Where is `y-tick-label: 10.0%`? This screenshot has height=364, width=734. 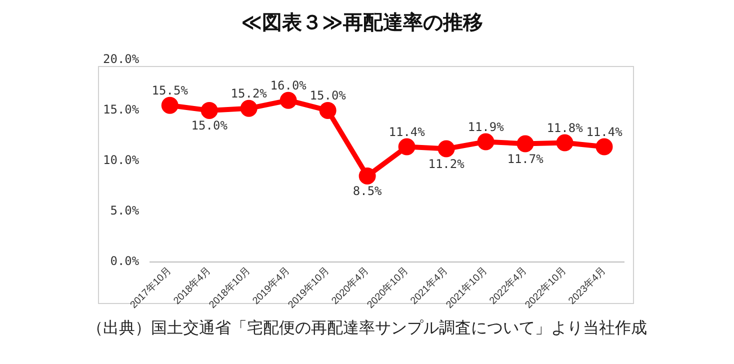
y-tick-label: 10.0% is located at coordinates (121, 160).